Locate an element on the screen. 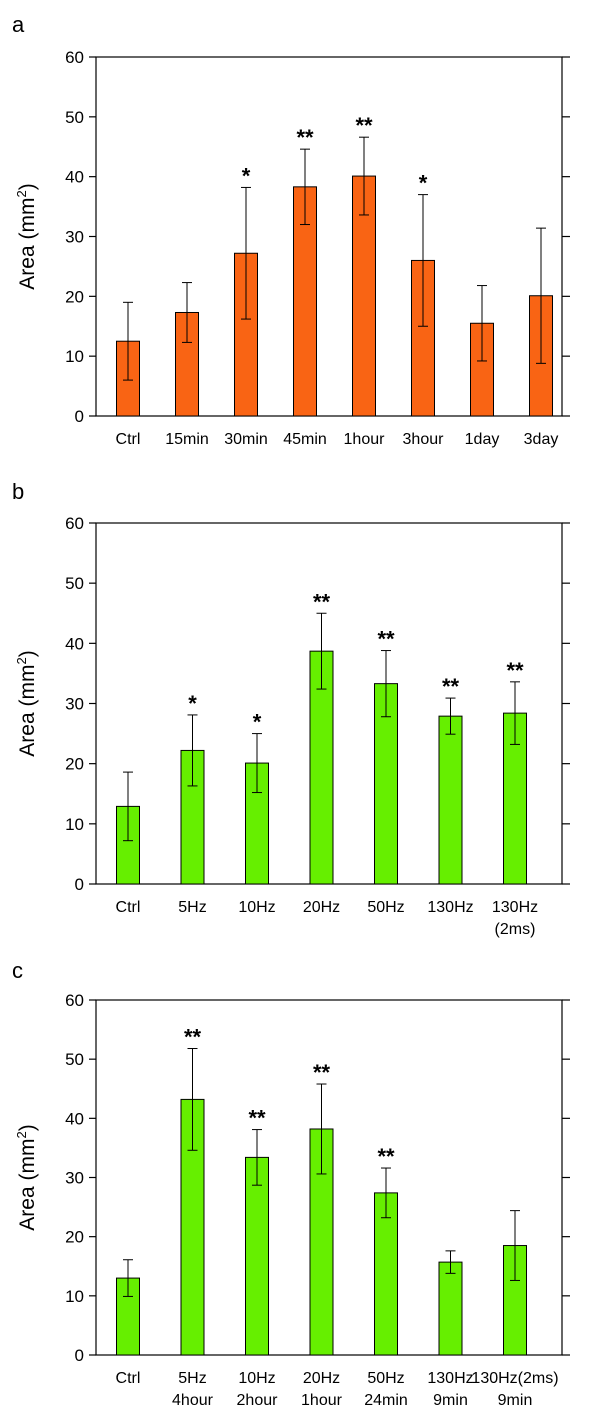 The height and width of the screenshot is (1411, 596). panel-letter: b is located at coordinates (18, 491).